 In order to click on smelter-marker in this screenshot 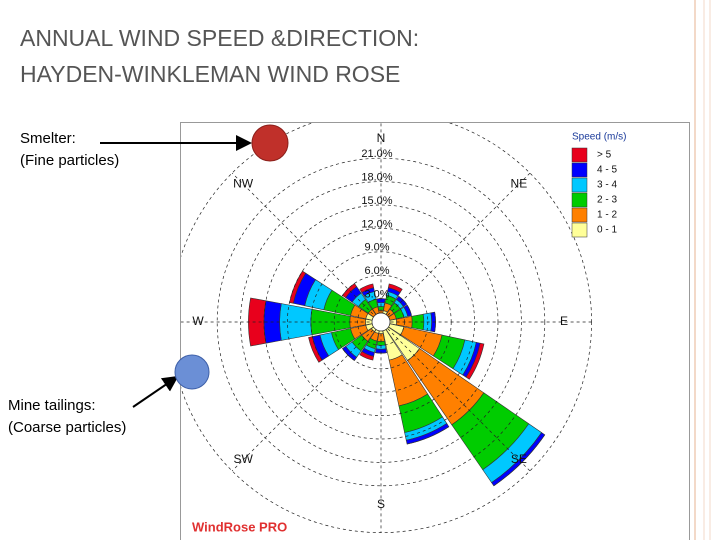, I will do `click(270, 143)`.